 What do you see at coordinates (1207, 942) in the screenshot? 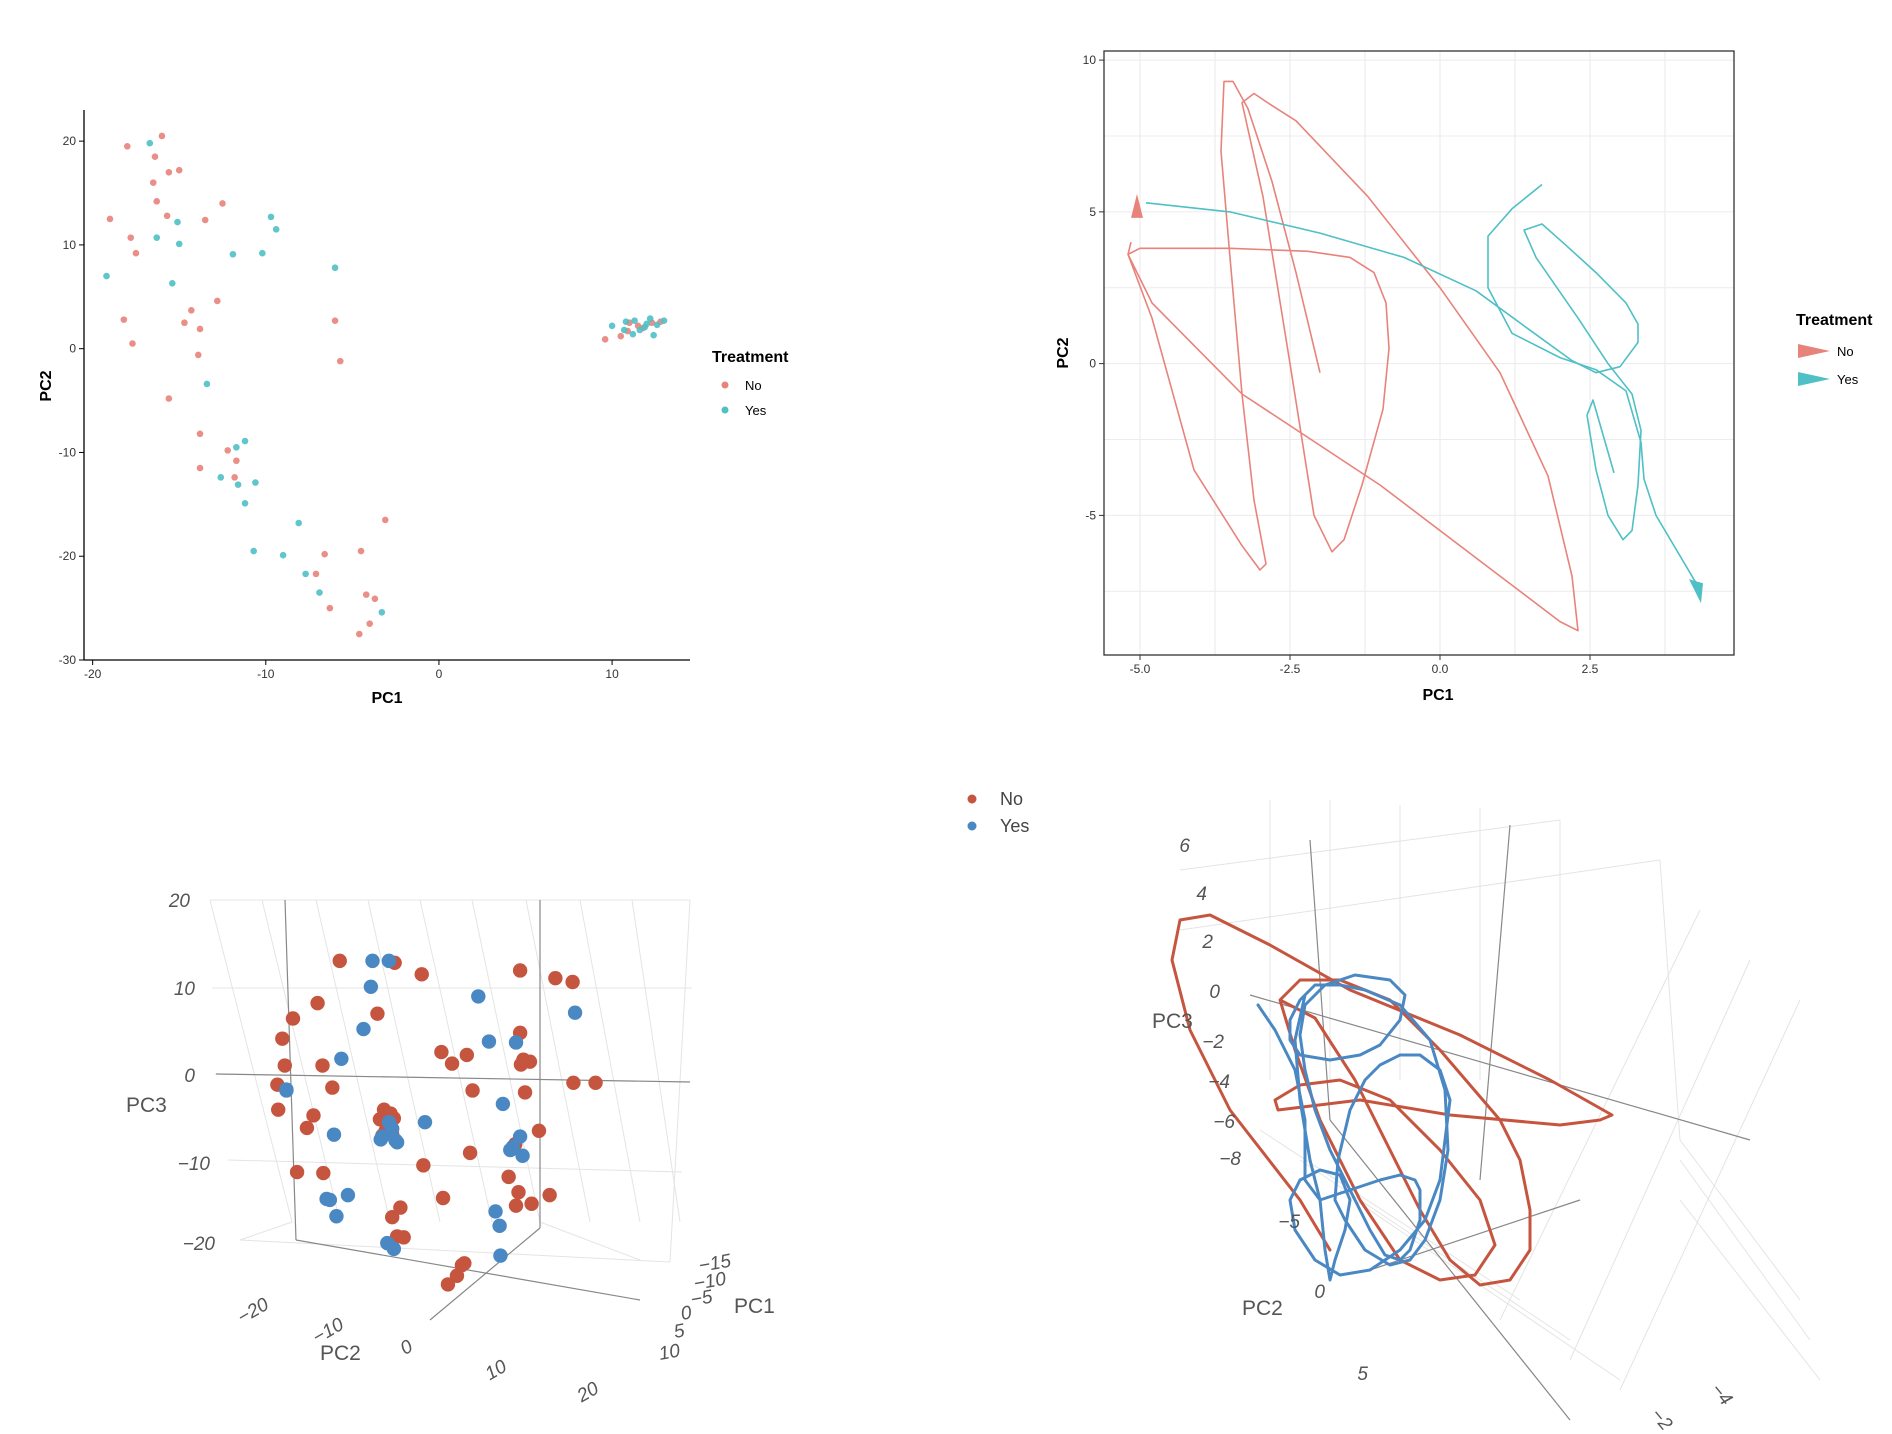
I see `svg-text: 2` at bounding box center [1207, 942].